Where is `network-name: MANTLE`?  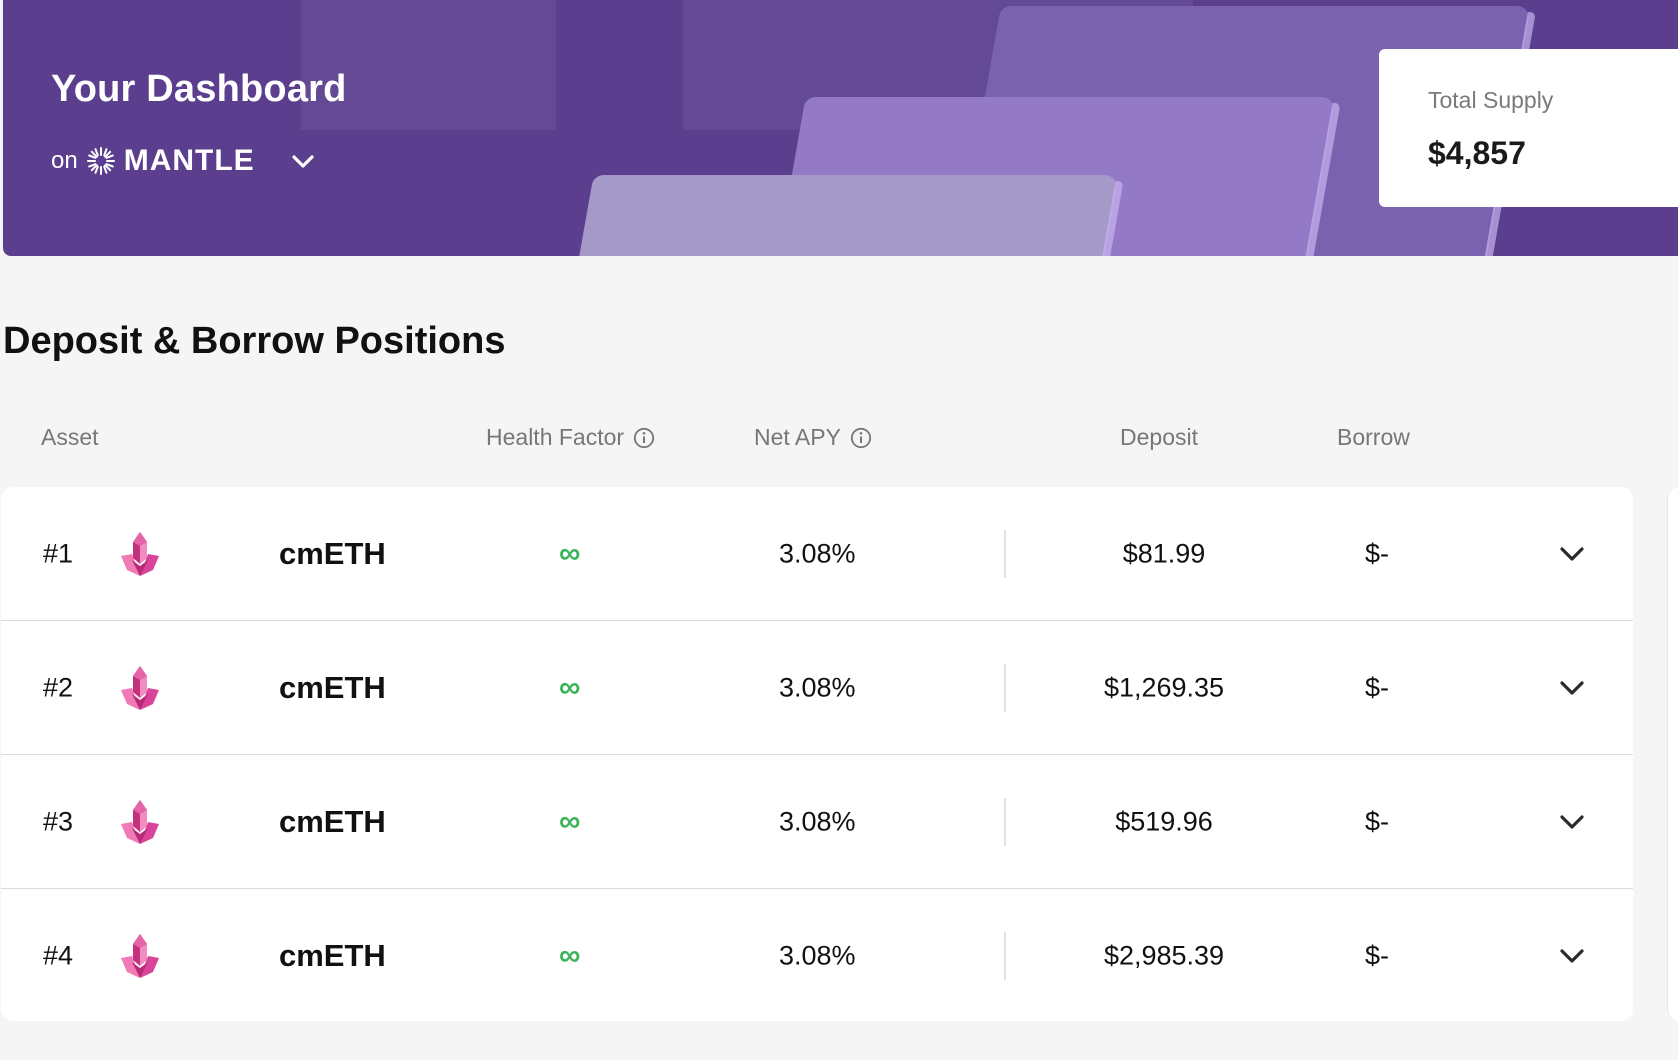 network-name: MANTLE is located at coordinates (189, 160).